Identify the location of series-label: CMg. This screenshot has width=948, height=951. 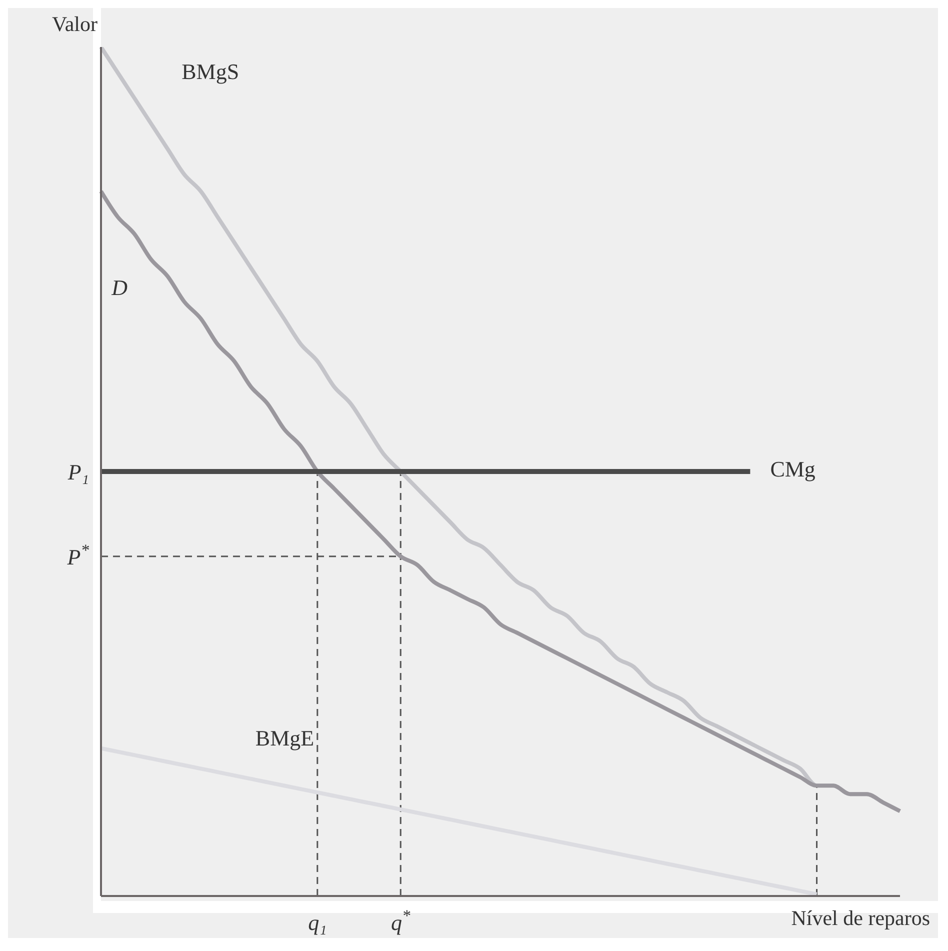
(793, 469).